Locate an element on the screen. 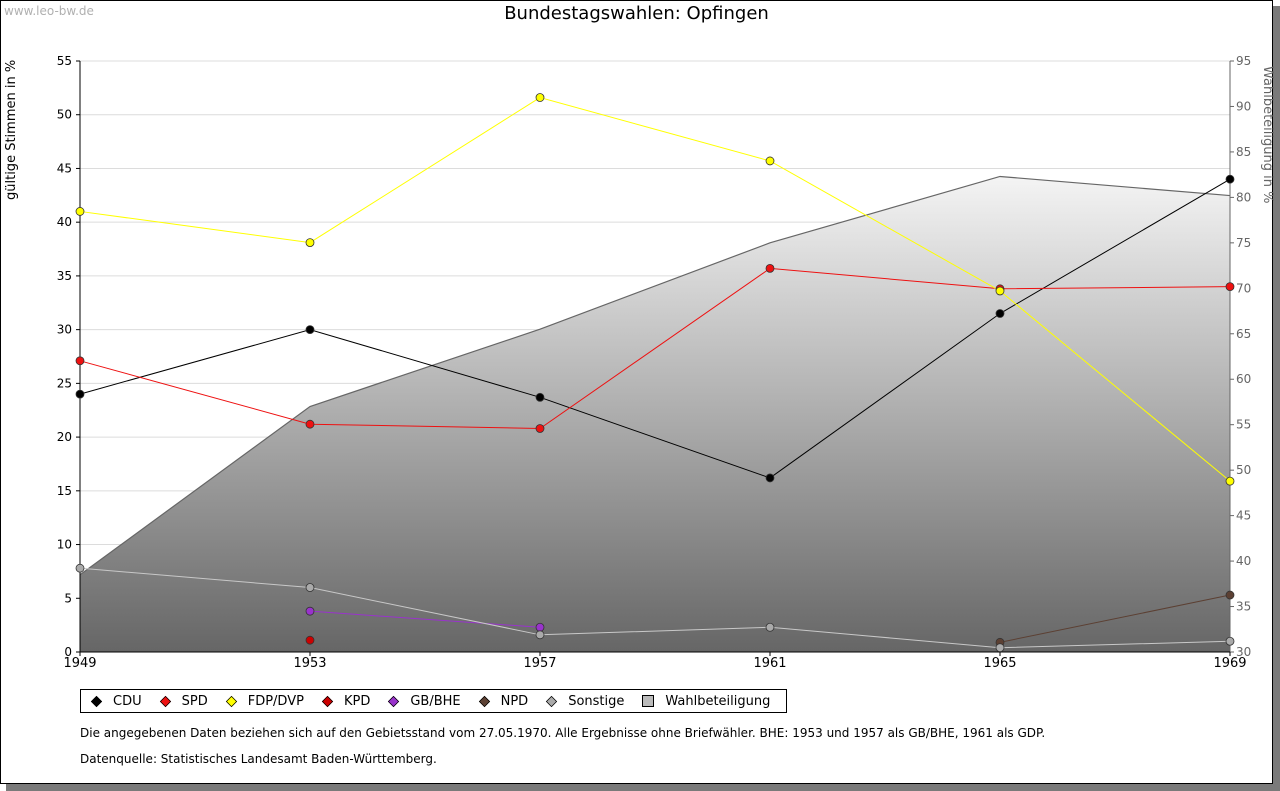 The height and width of the screenshot is (791, 1280). y-tick-label: 50 is located at coordinates (64, 115).